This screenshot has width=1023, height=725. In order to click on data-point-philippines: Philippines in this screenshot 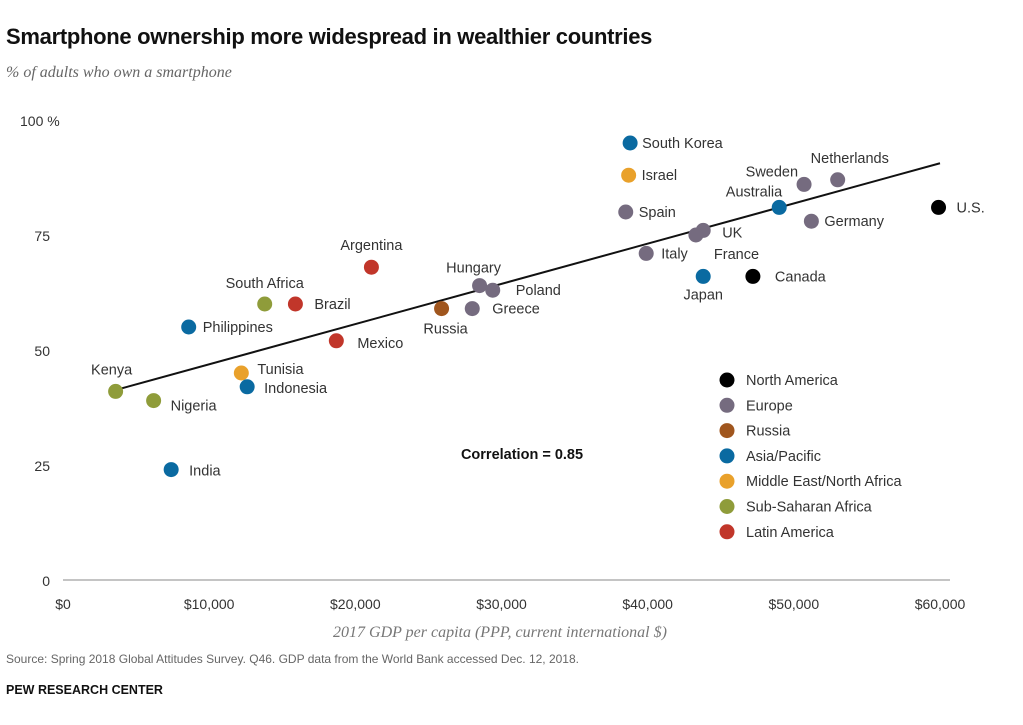, I will do `click(227, 327)`.